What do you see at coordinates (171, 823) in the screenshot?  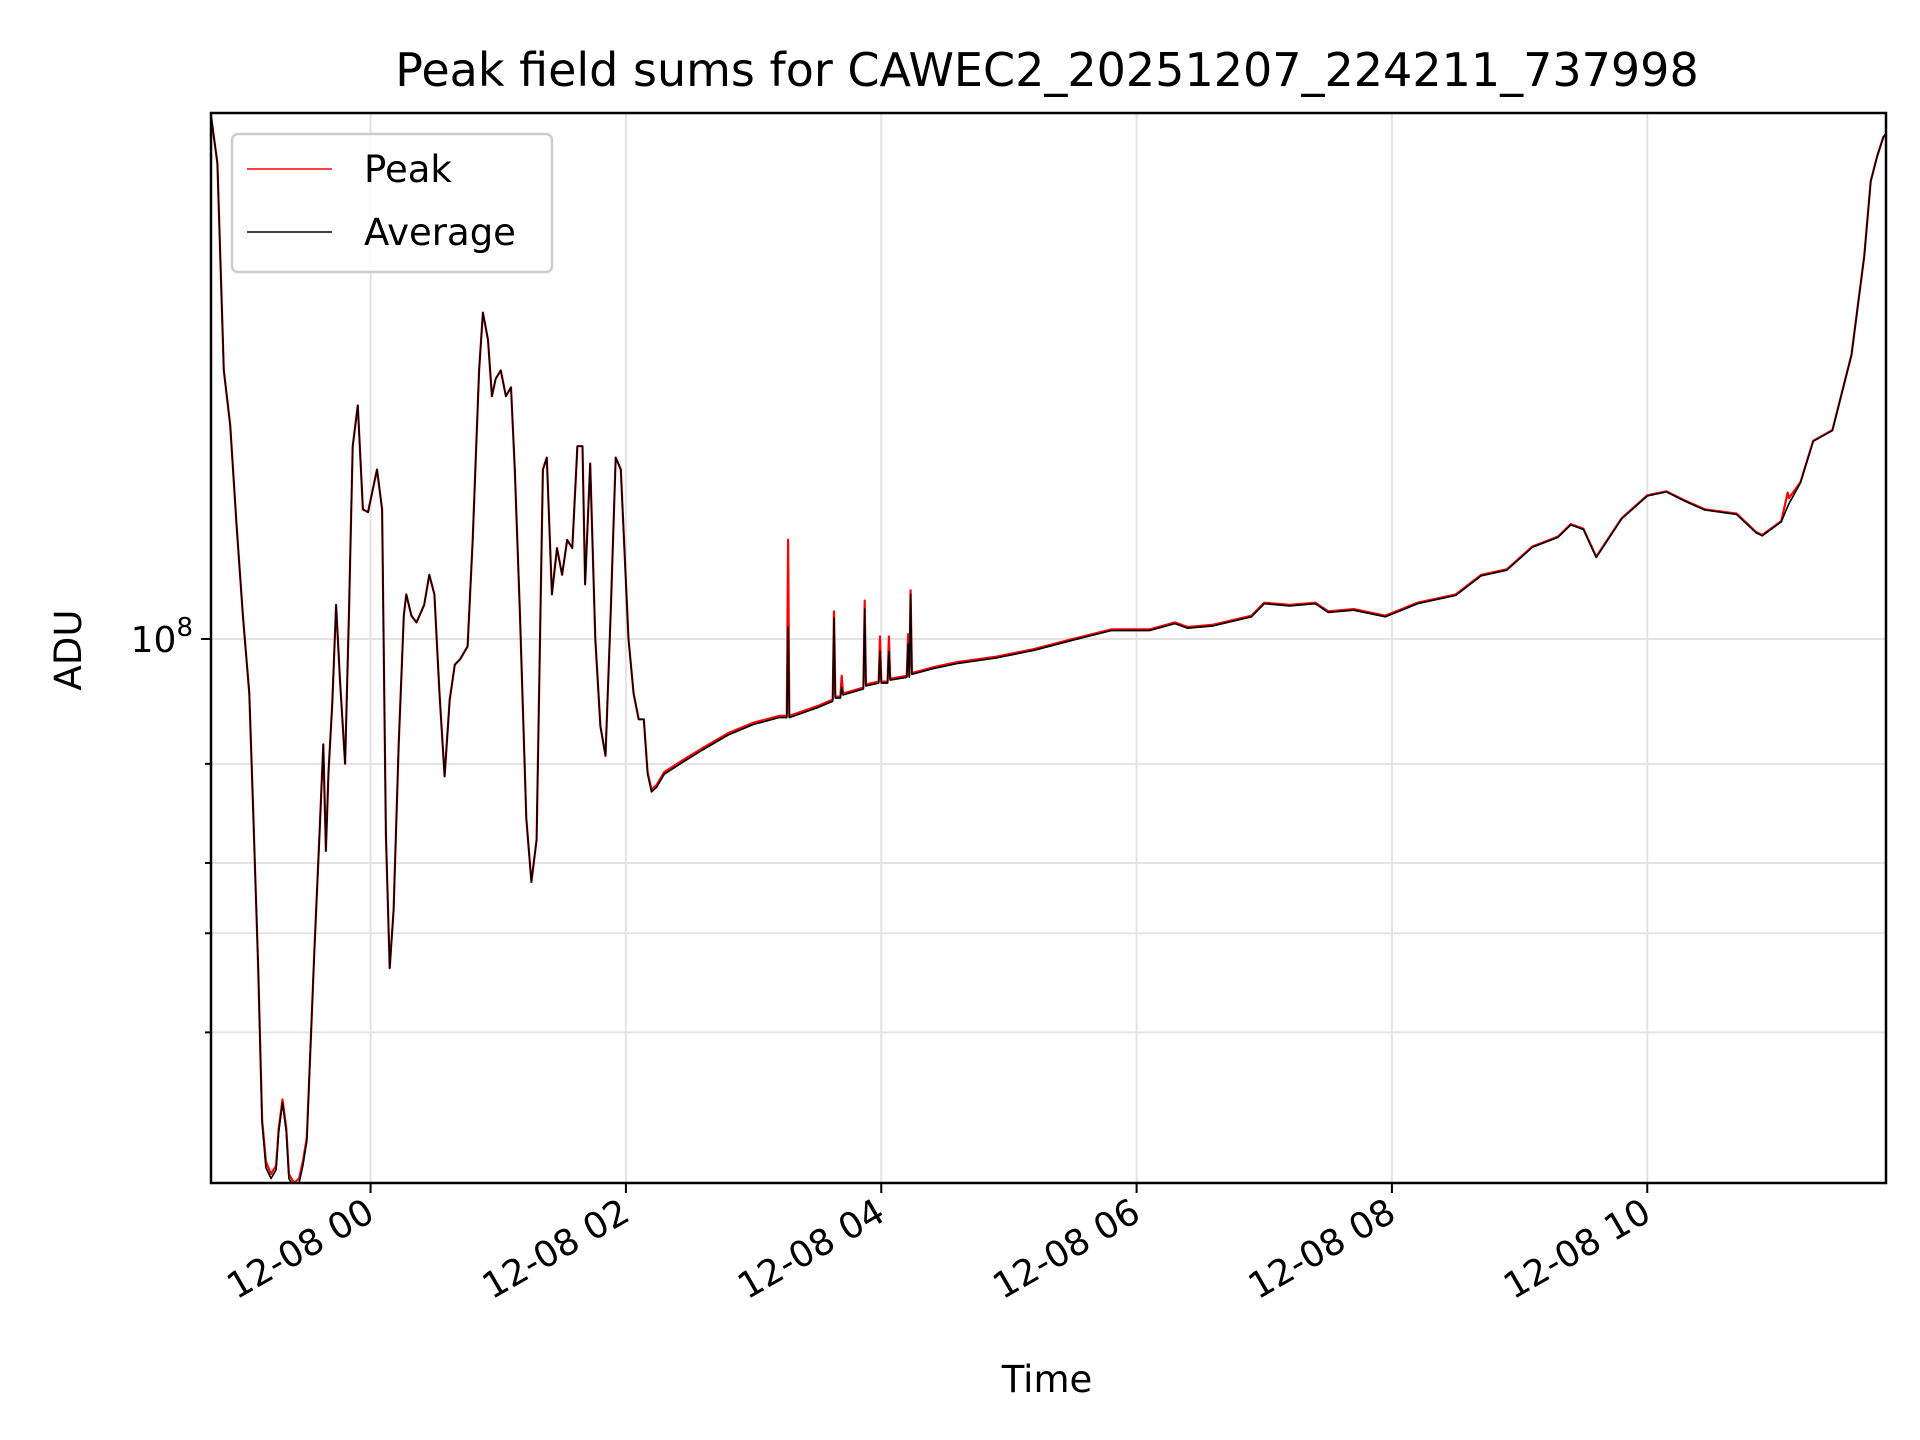 I see `y-axis-ticks: 108` at bounding box center [171, 823].